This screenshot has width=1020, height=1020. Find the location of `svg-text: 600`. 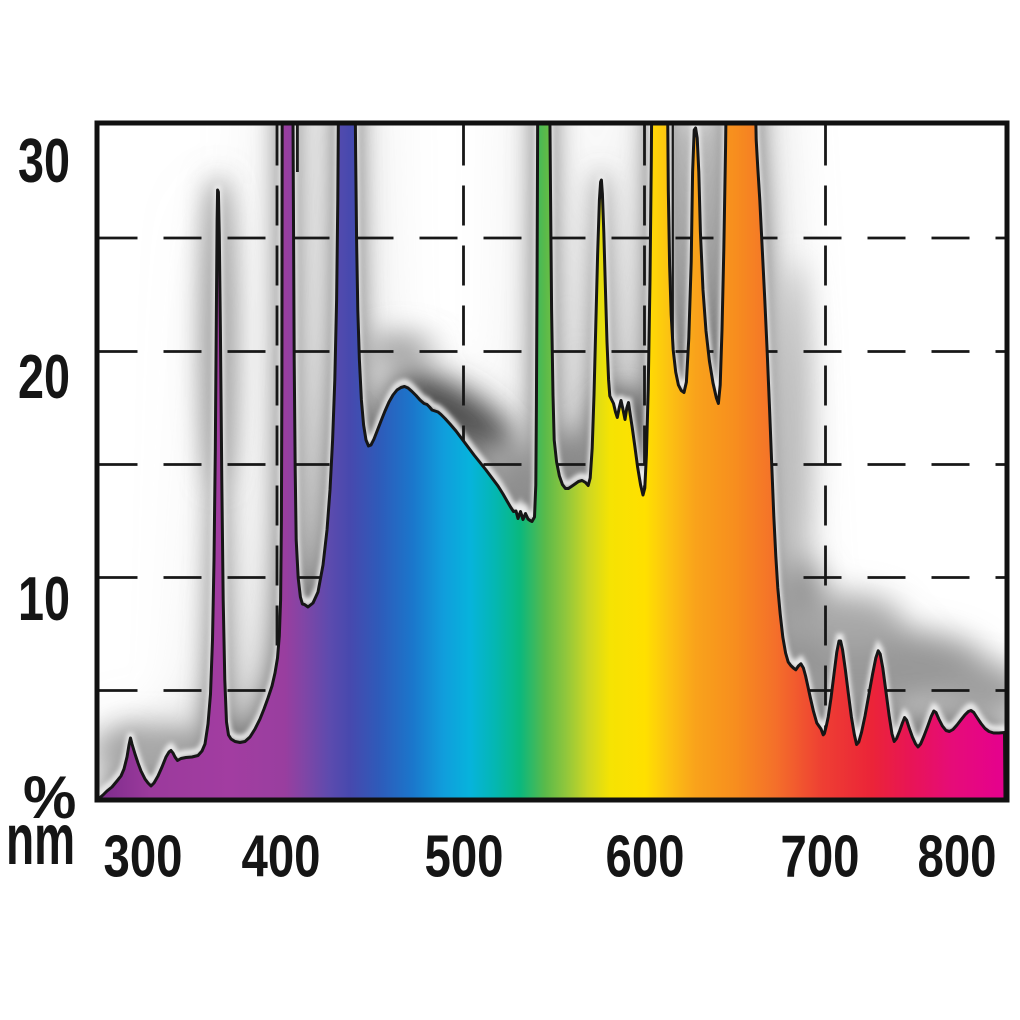

svg-text: 600 is located at coordinates (645, 856).